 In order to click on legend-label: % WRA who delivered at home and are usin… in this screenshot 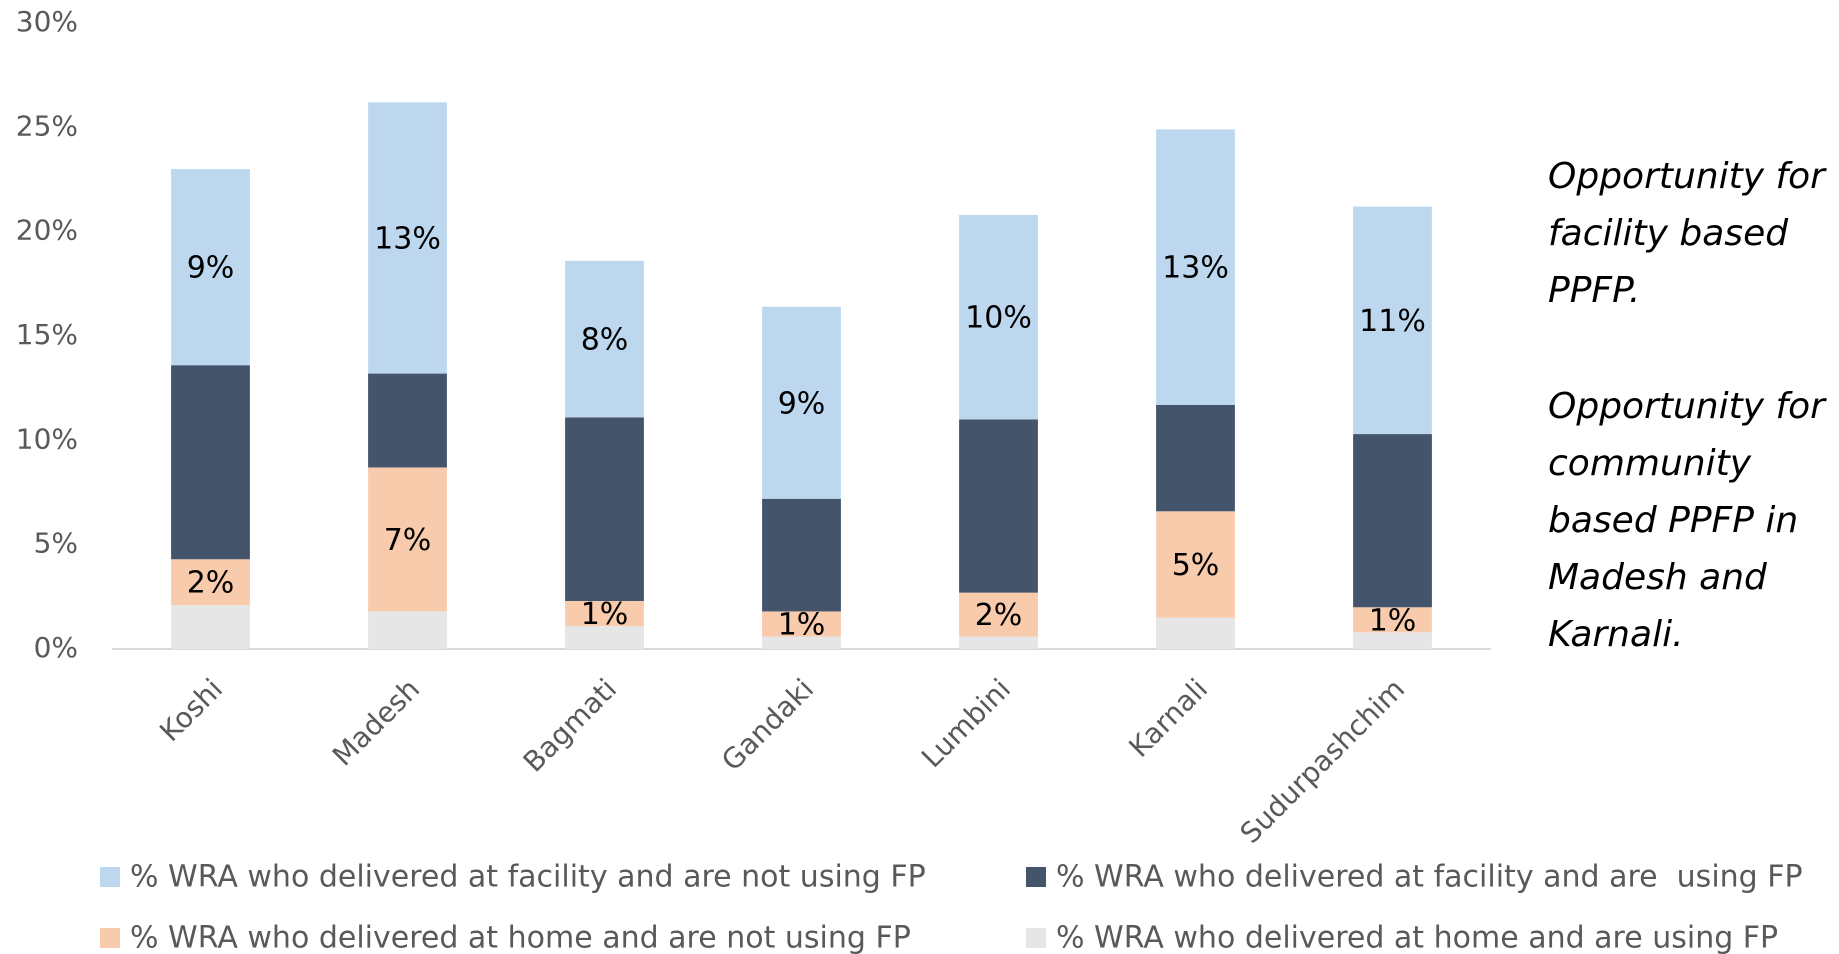, I will do `click(1417, 937)`.